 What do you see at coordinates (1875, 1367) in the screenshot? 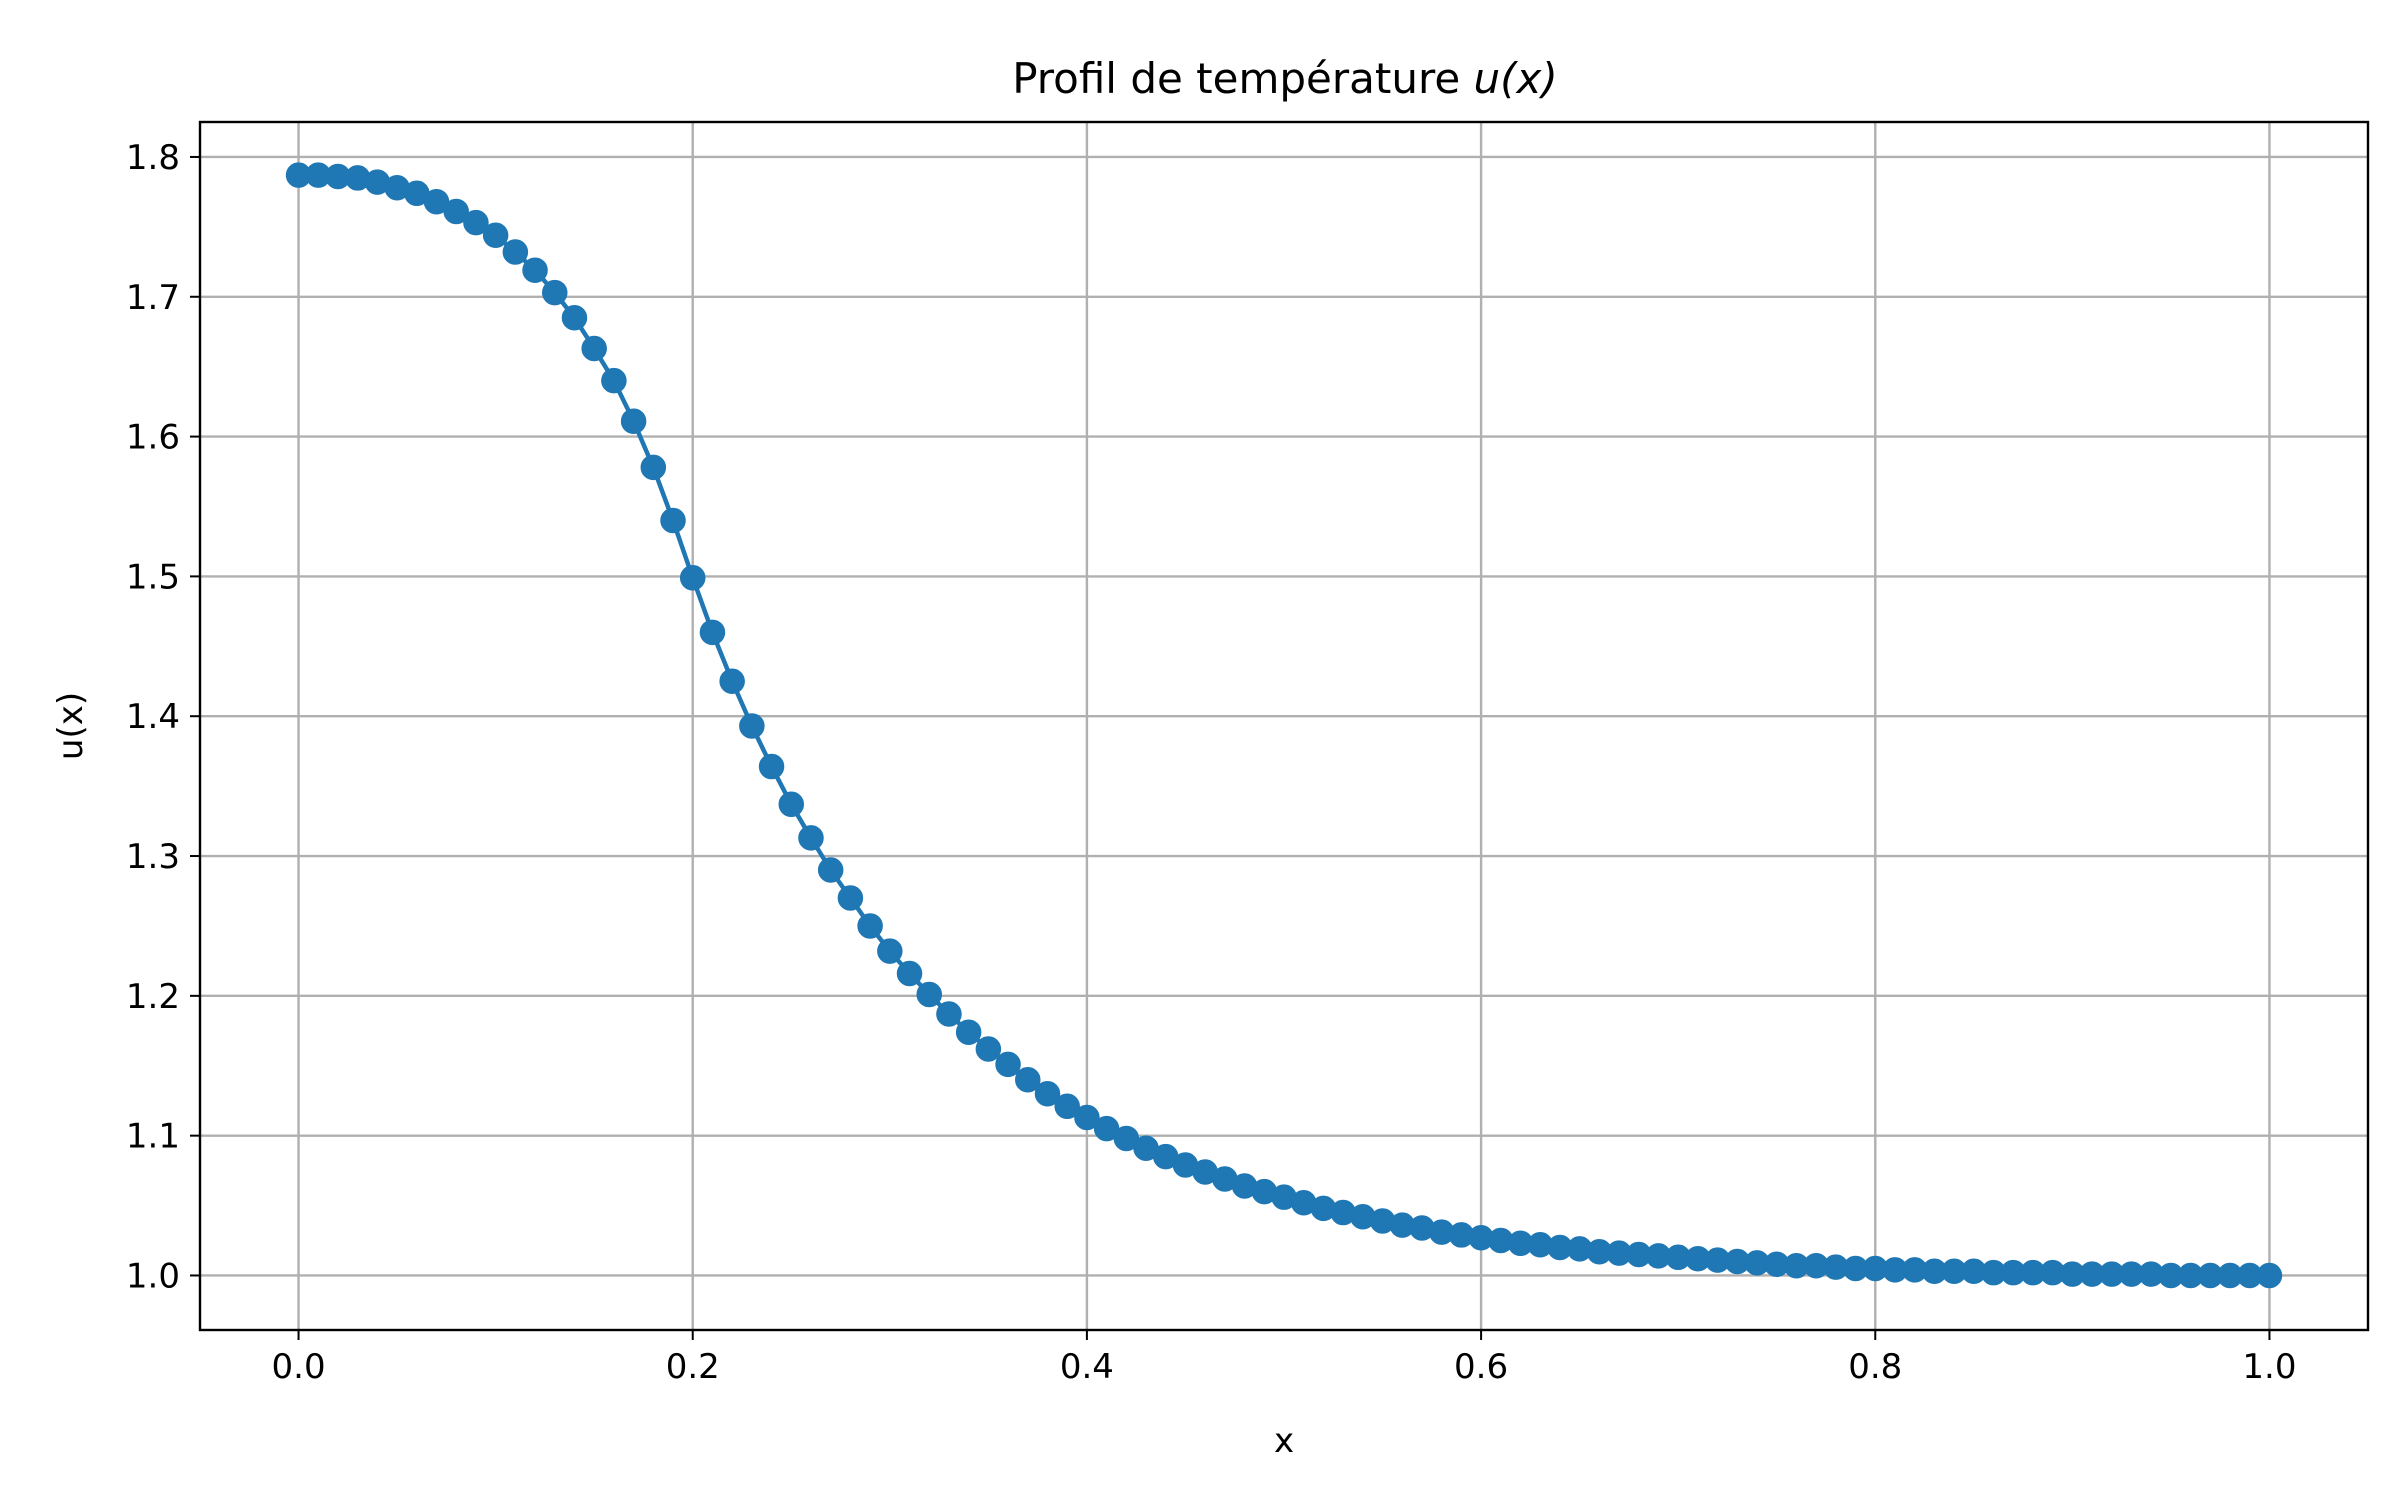
I see `x-tick-label: 0.8` at bounding box center [1875, 1367].